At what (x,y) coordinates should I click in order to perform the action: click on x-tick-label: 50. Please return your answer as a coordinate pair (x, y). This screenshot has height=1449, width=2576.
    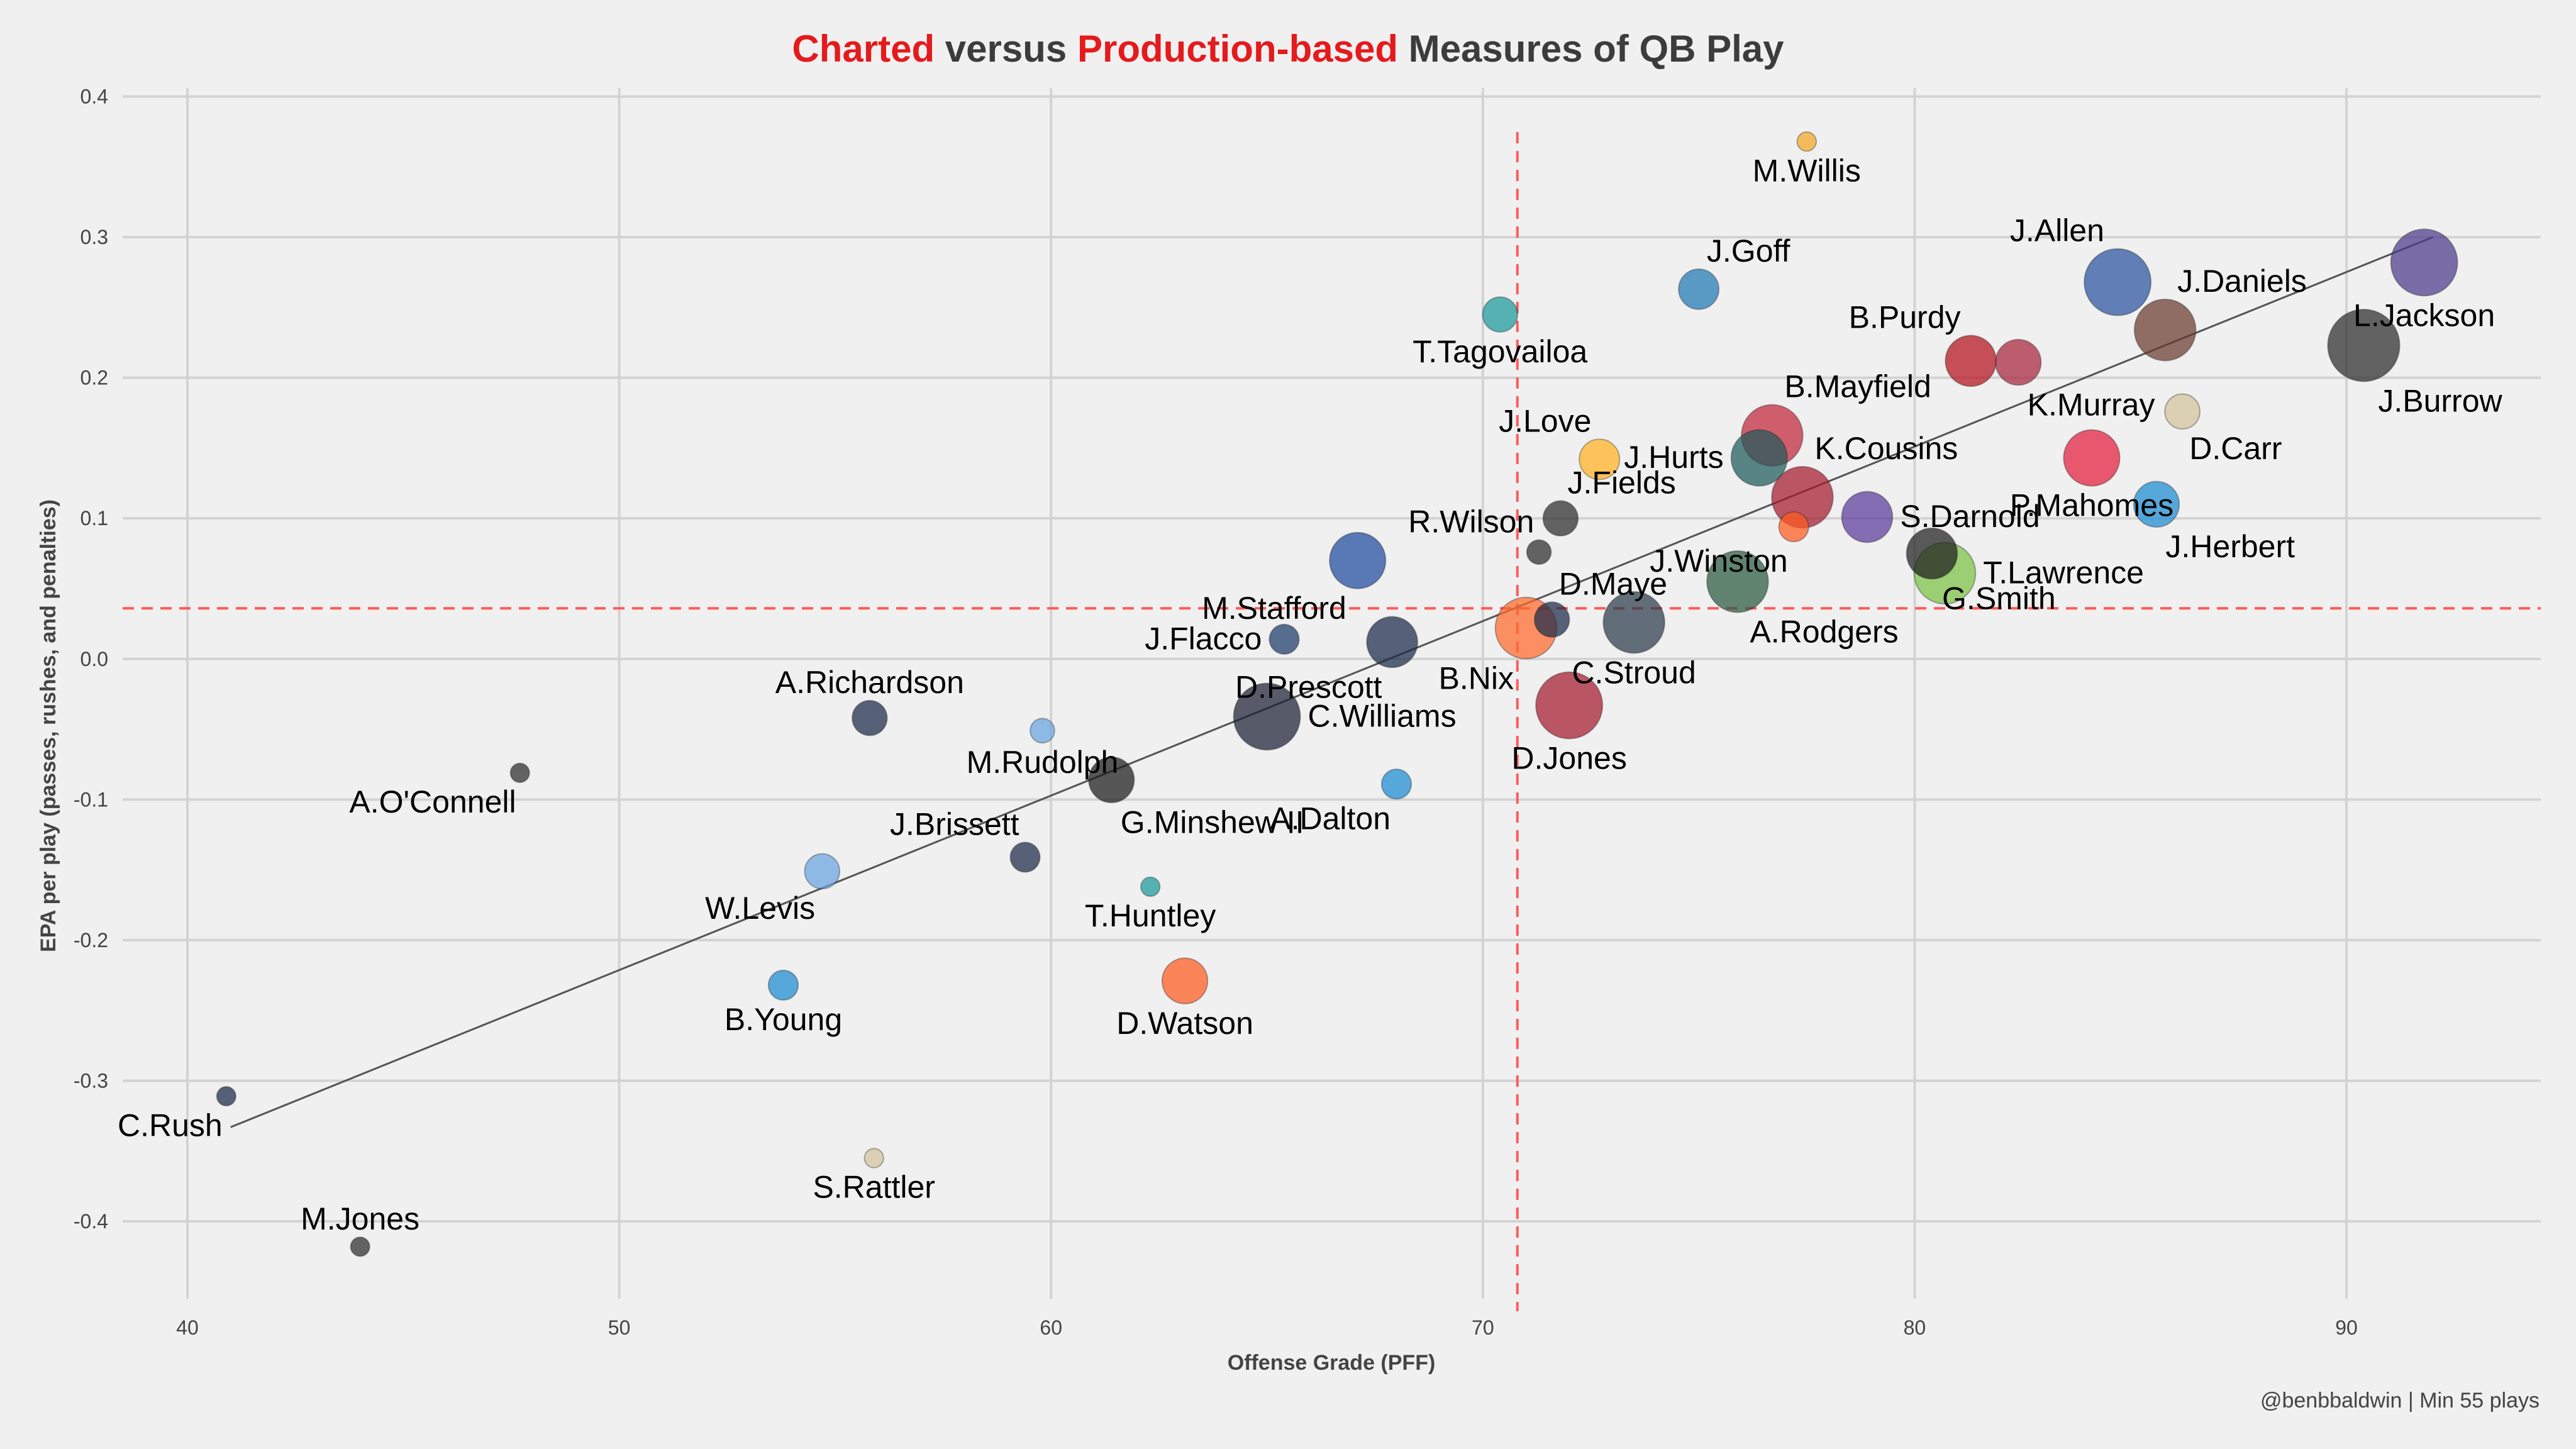
    Looking at the image, I should click on (619, 1327).